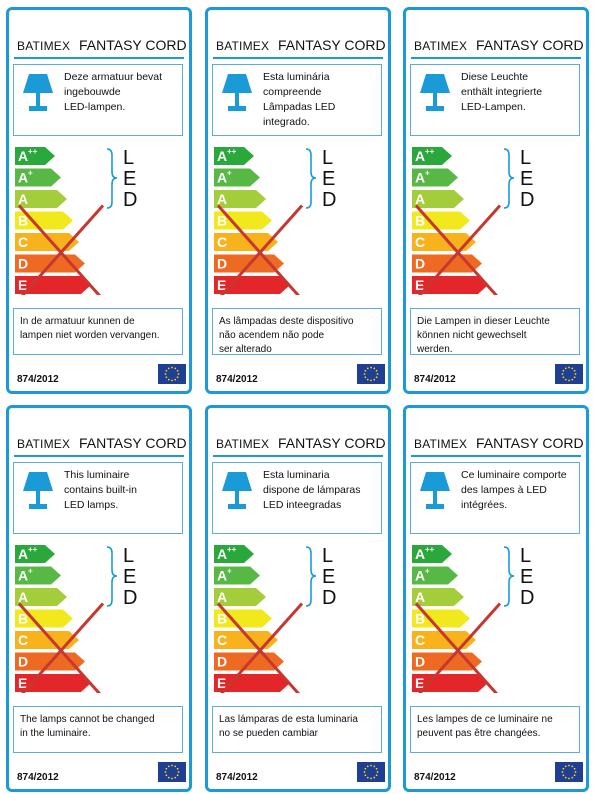  Describe the element at coordinates (472, 335) in the screenshot. I see `notice-line: können nicht gewechselt` at that location.